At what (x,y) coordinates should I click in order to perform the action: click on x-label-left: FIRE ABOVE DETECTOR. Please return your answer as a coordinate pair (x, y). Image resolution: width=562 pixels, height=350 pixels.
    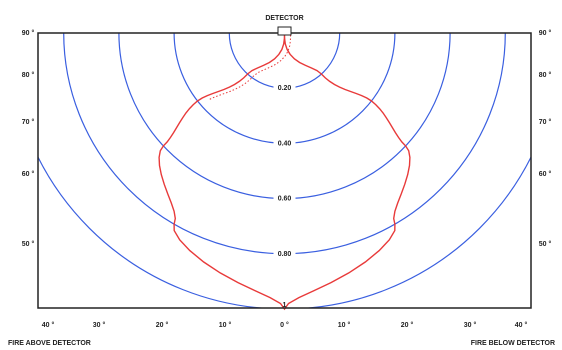
    Looking at the image, I should click on (49, 343).